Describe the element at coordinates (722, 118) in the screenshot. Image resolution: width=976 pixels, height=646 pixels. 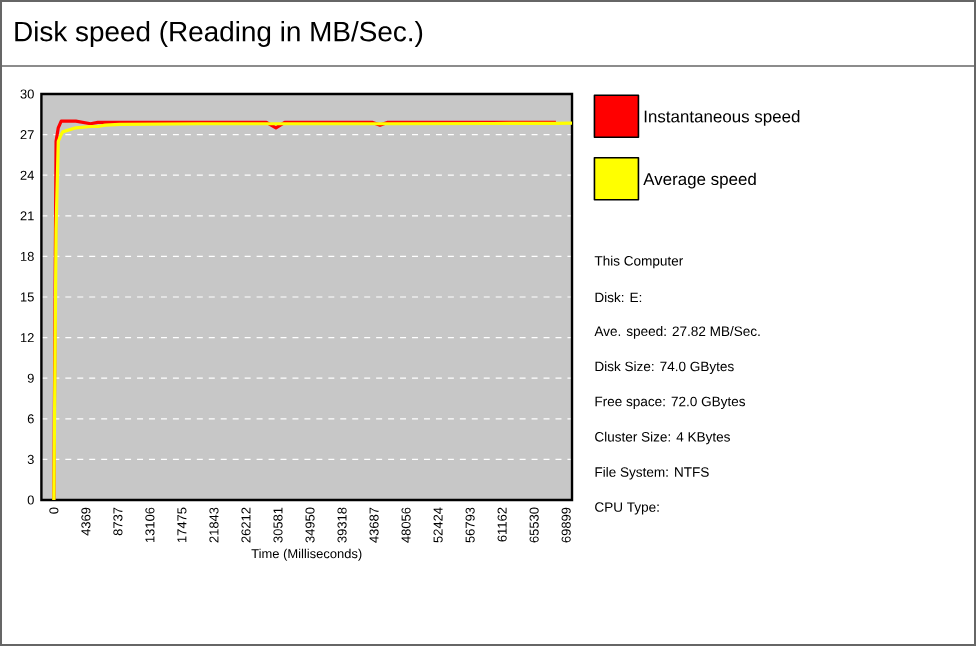
I see `text: Instantaneous speed` at that location.